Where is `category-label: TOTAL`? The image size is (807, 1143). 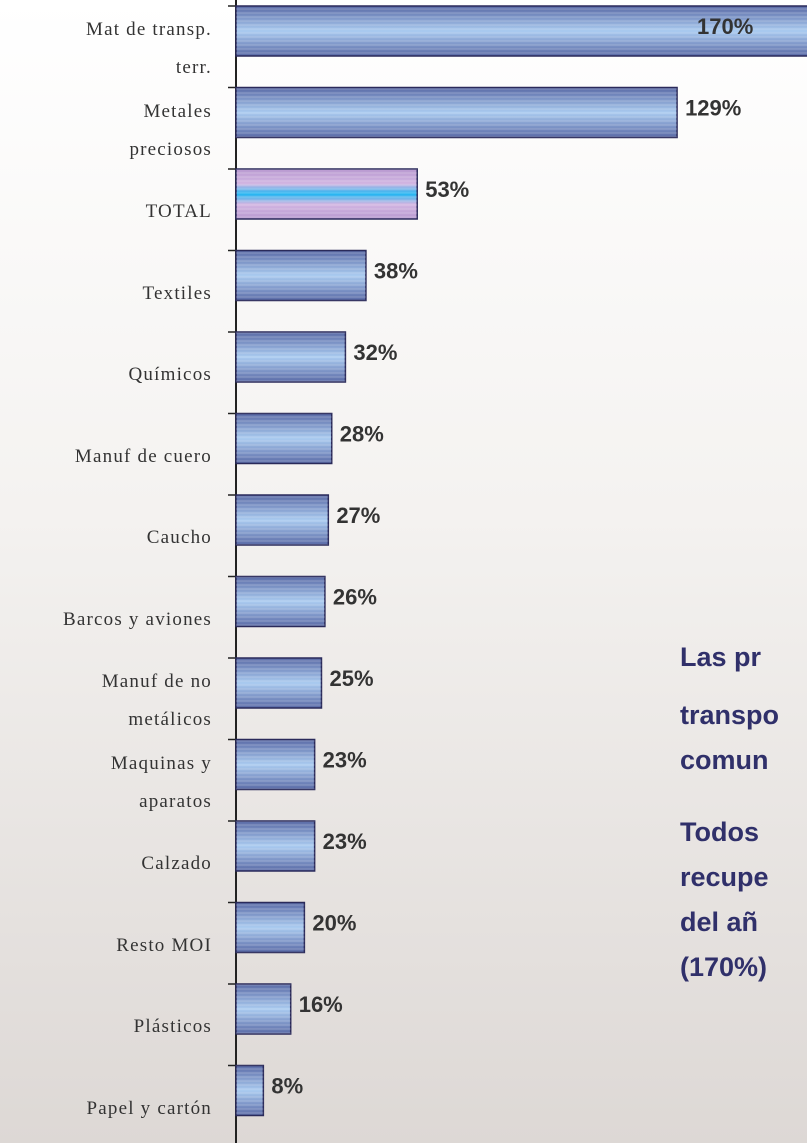 category-label: TOTAL is located at coordinates (178, 211).